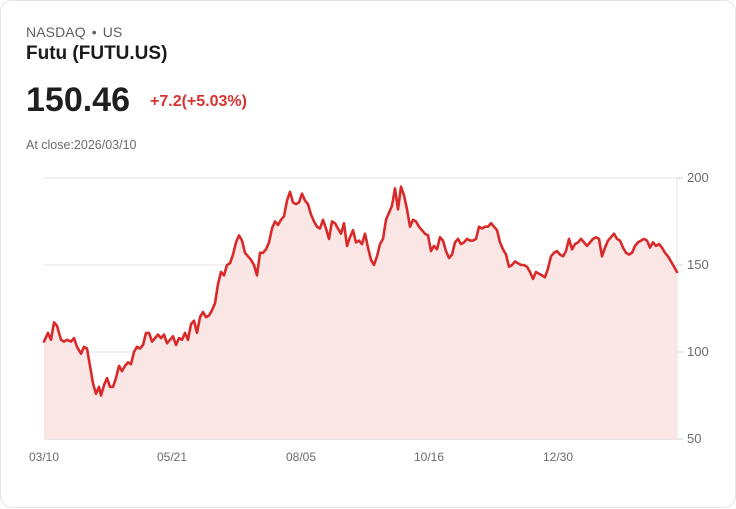  What do you see at coordinates (44, 457) in the screenshot?
I see `x-tick-label: 03/10` at bounding box center [44, 457].